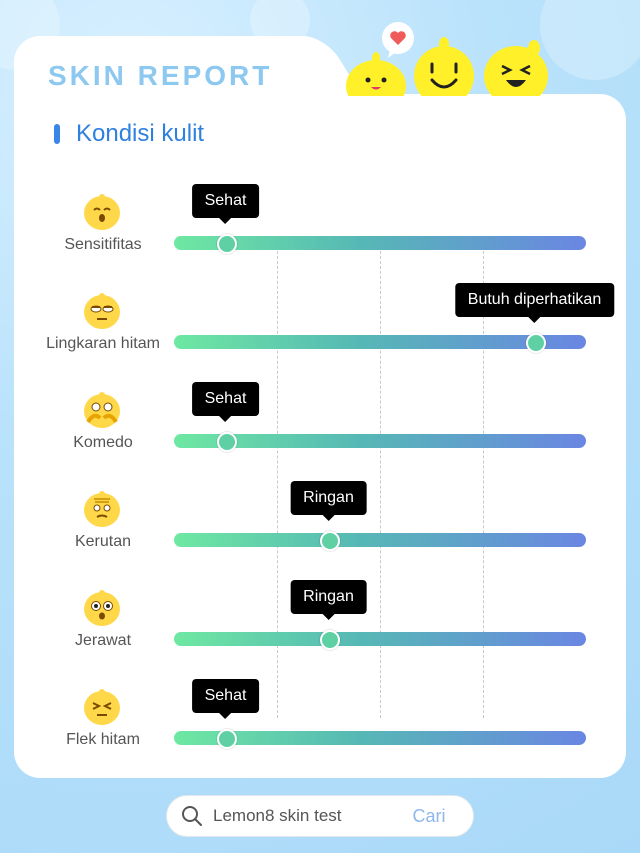 The width and height of the screenshot is (640, 853). Describe the element at coordinates (516, 68) in the screenshot. I see `lemon-mascot-right-icon` at that location.